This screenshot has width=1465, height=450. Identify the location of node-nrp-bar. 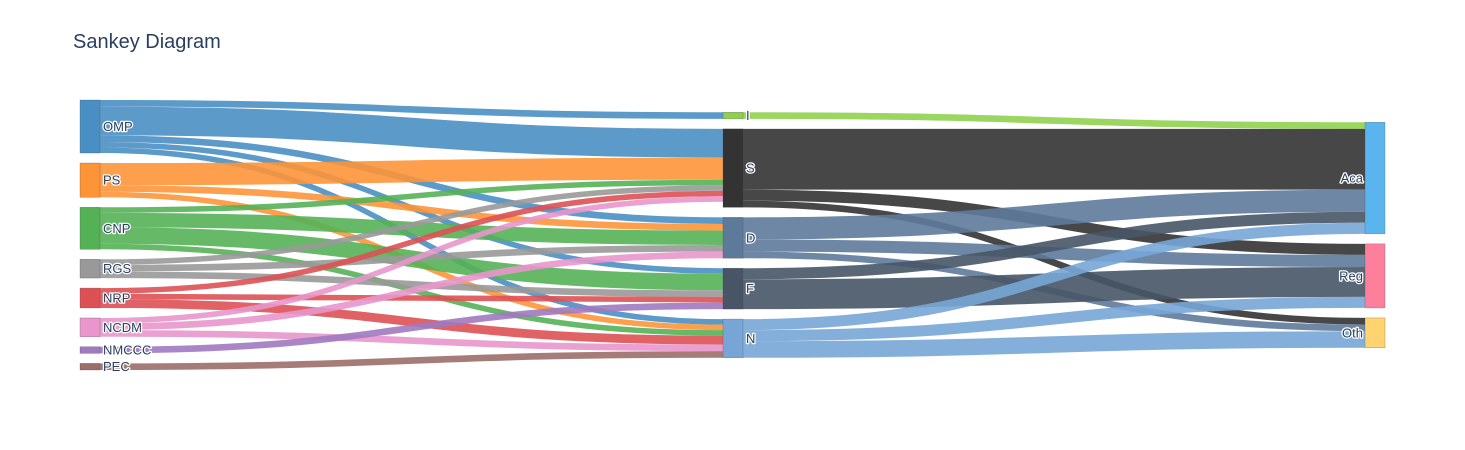
(90, 298).